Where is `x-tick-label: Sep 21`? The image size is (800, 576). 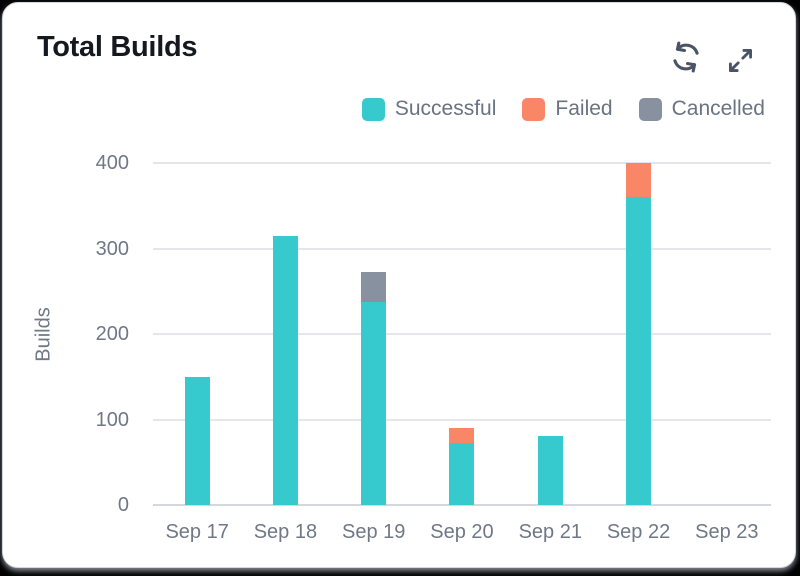 x-tick-label: Sep 21 is located at coordinates (550, 532).